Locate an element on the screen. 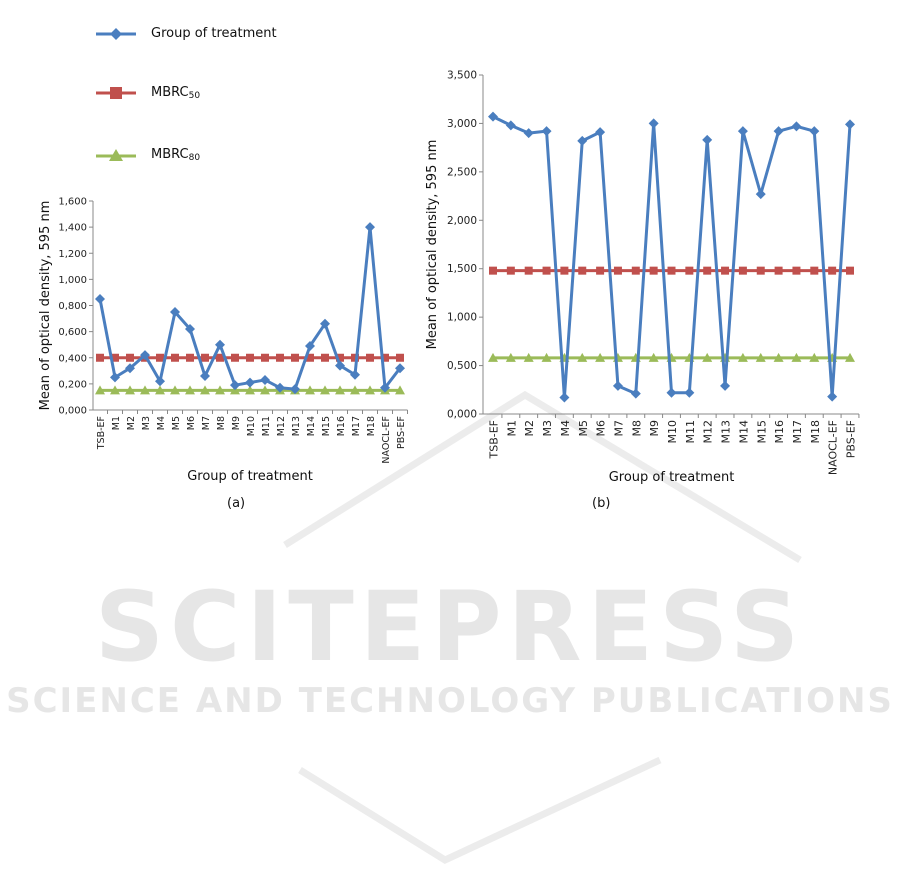 The image size is (901, 886). y-tick-label: 0,500 is located at coordinates (462, 366).